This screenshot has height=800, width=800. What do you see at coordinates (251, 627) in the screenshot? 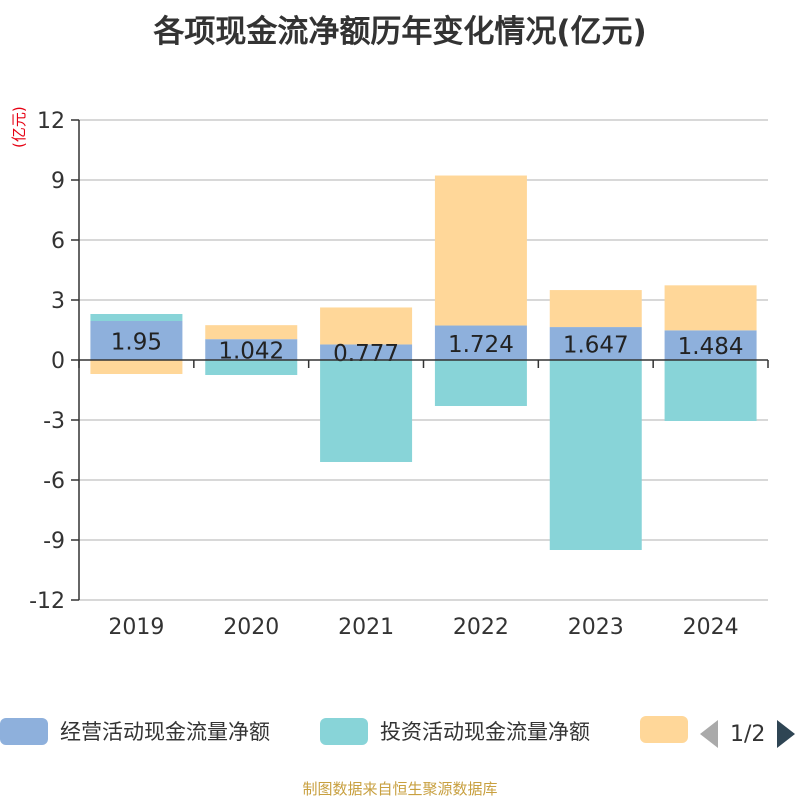
I see `x-tick-label: 2020` at bounding box center [251, 627].